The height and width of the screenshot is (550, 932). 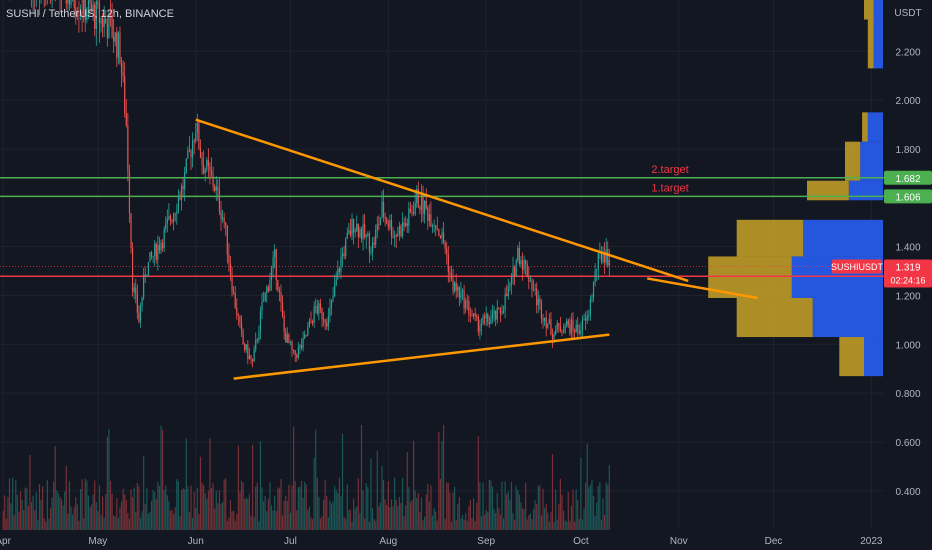 What do you see at coordinates (466, 540) in the screenshot?
I see `time-axis: Apr May Jun Jul Aug Sep Oct Nov Dec 2023` at bounding box center [466, 540].